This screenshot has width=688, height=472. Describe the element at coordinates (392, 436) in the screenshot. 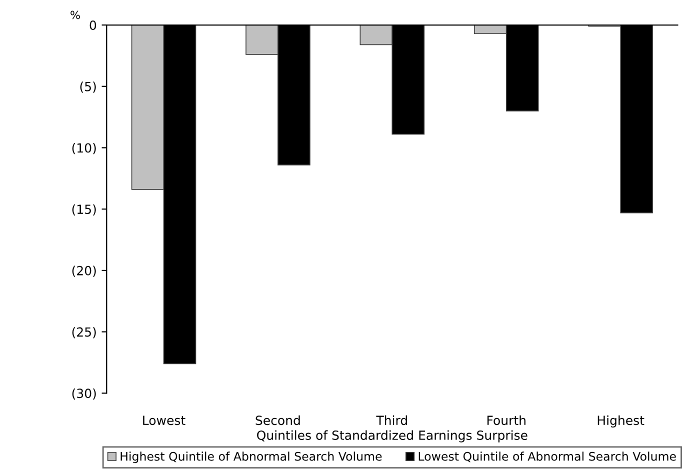

I see `x-axis-title: Quintiles of Standardized Earnings Surprise` at that location.